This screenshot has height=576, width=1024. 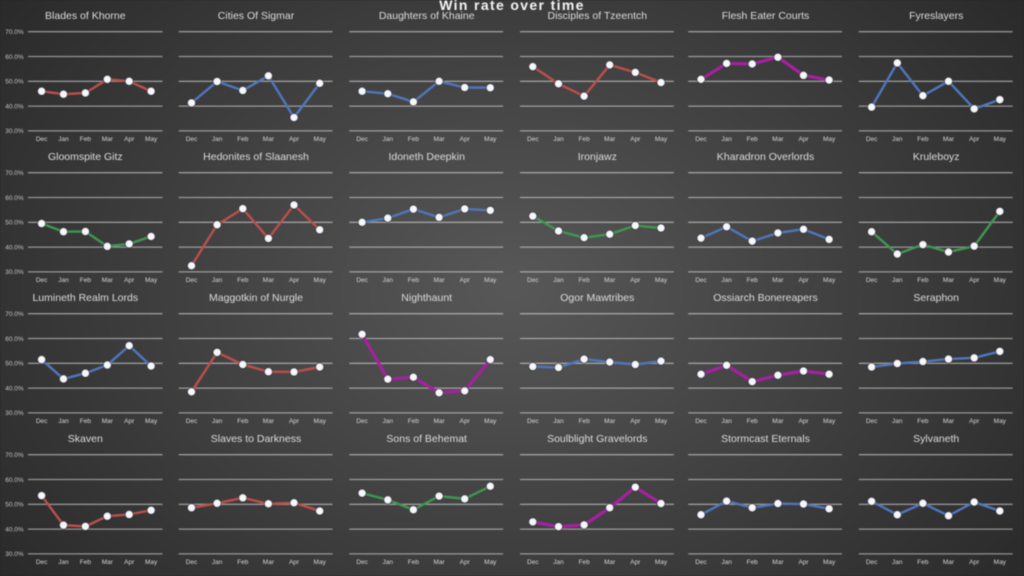 What do you see at coordinates (14, 173) in the screenshot?
I see `svg-text: 70.0%` at bounding box center [14, 173].